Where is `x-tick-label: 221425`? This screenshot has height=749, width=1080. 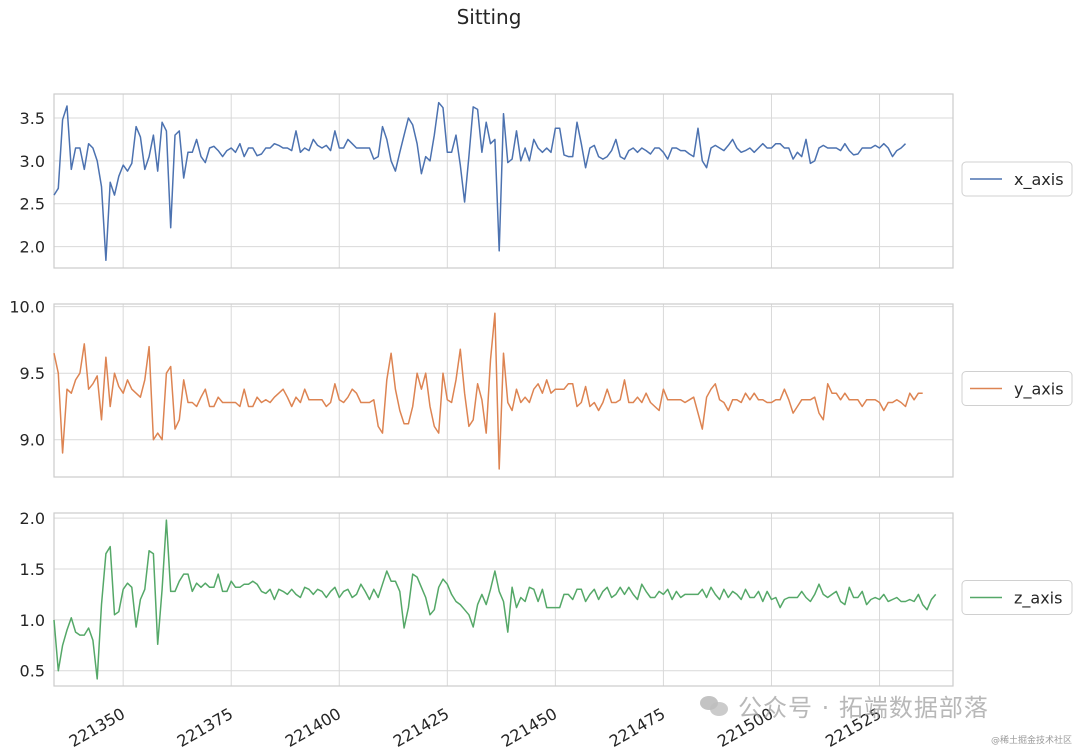
x-tick-label: 221425 is located at coordinates (421, 726).